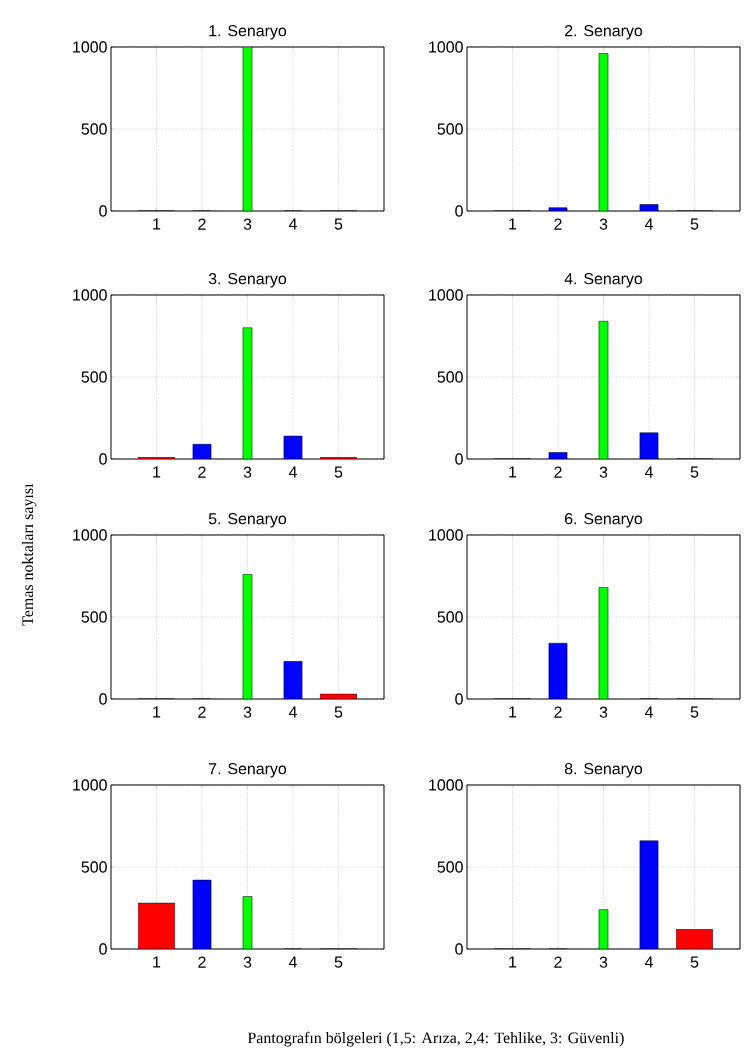  I want to click on chart-title: 5. Senaryo, so click(247, 520).